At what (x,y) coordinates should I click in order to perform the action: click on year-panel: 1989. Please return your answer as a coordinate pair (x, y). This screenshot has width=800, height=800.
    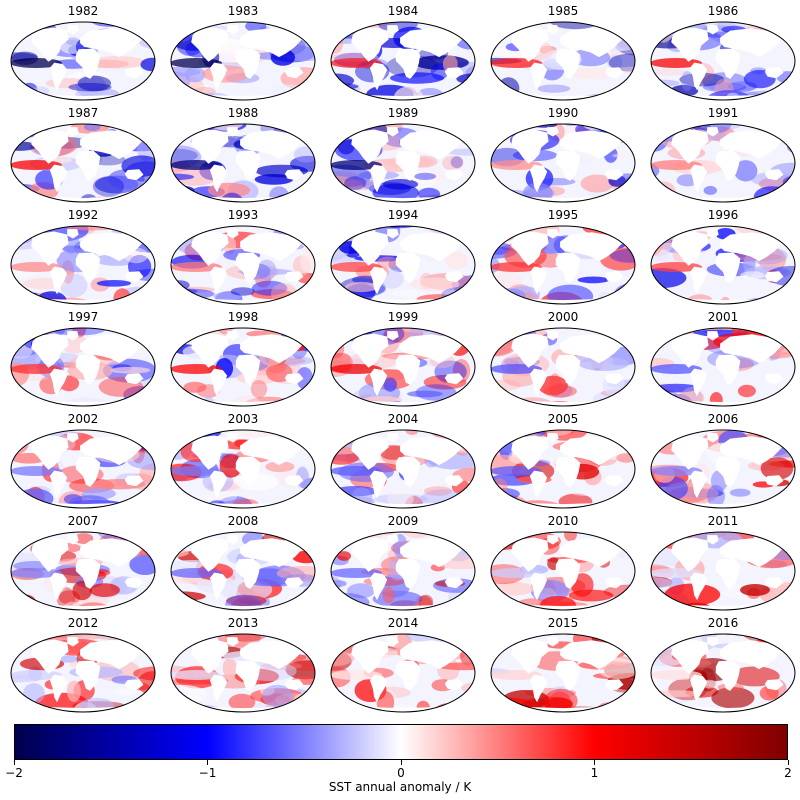
    Looking at the image, I should click on (403, 156).